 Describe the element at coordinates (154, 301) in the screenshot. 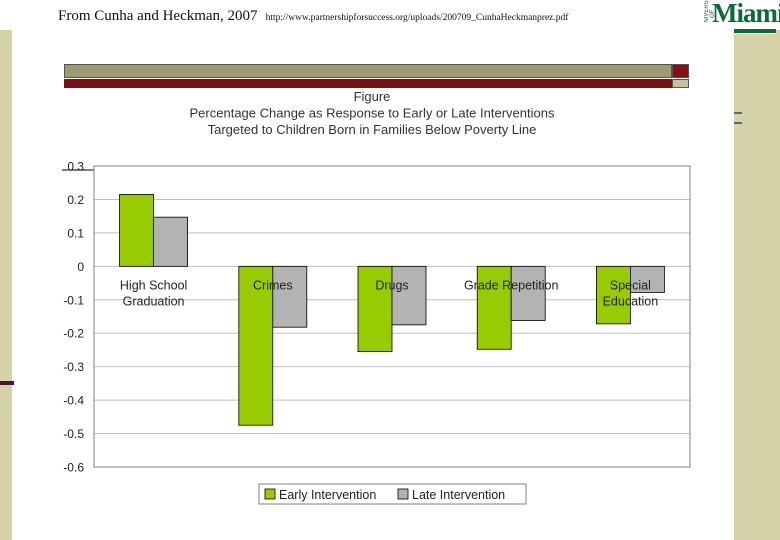

I see `x-category-label: Graduation` at that location.